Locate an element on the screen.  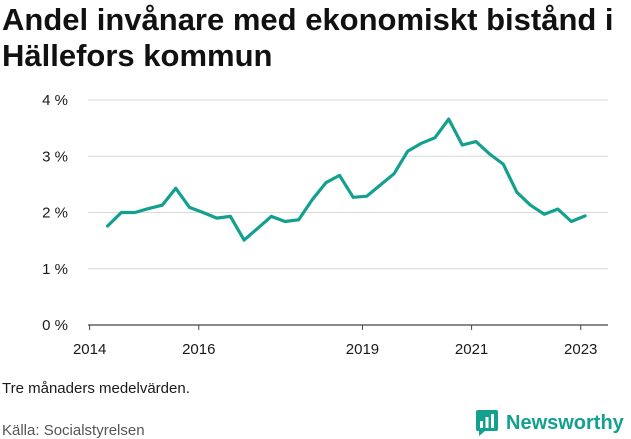
brand-name: Newsworthy is located at coordinates (565, 422).